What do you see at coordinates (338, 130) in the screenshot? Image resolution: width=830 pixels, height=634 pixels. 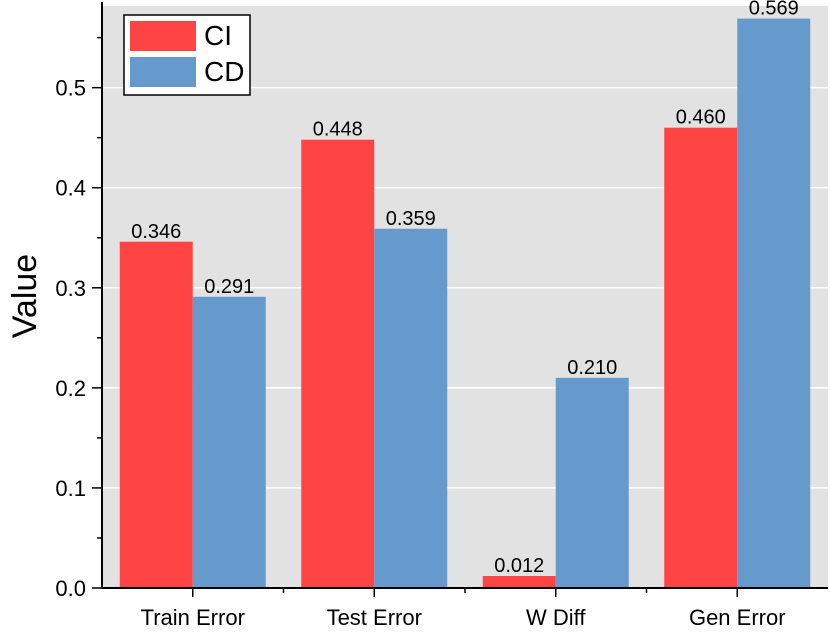 I see `bar-value-label: 0.448` at bounding box center [338, 130].